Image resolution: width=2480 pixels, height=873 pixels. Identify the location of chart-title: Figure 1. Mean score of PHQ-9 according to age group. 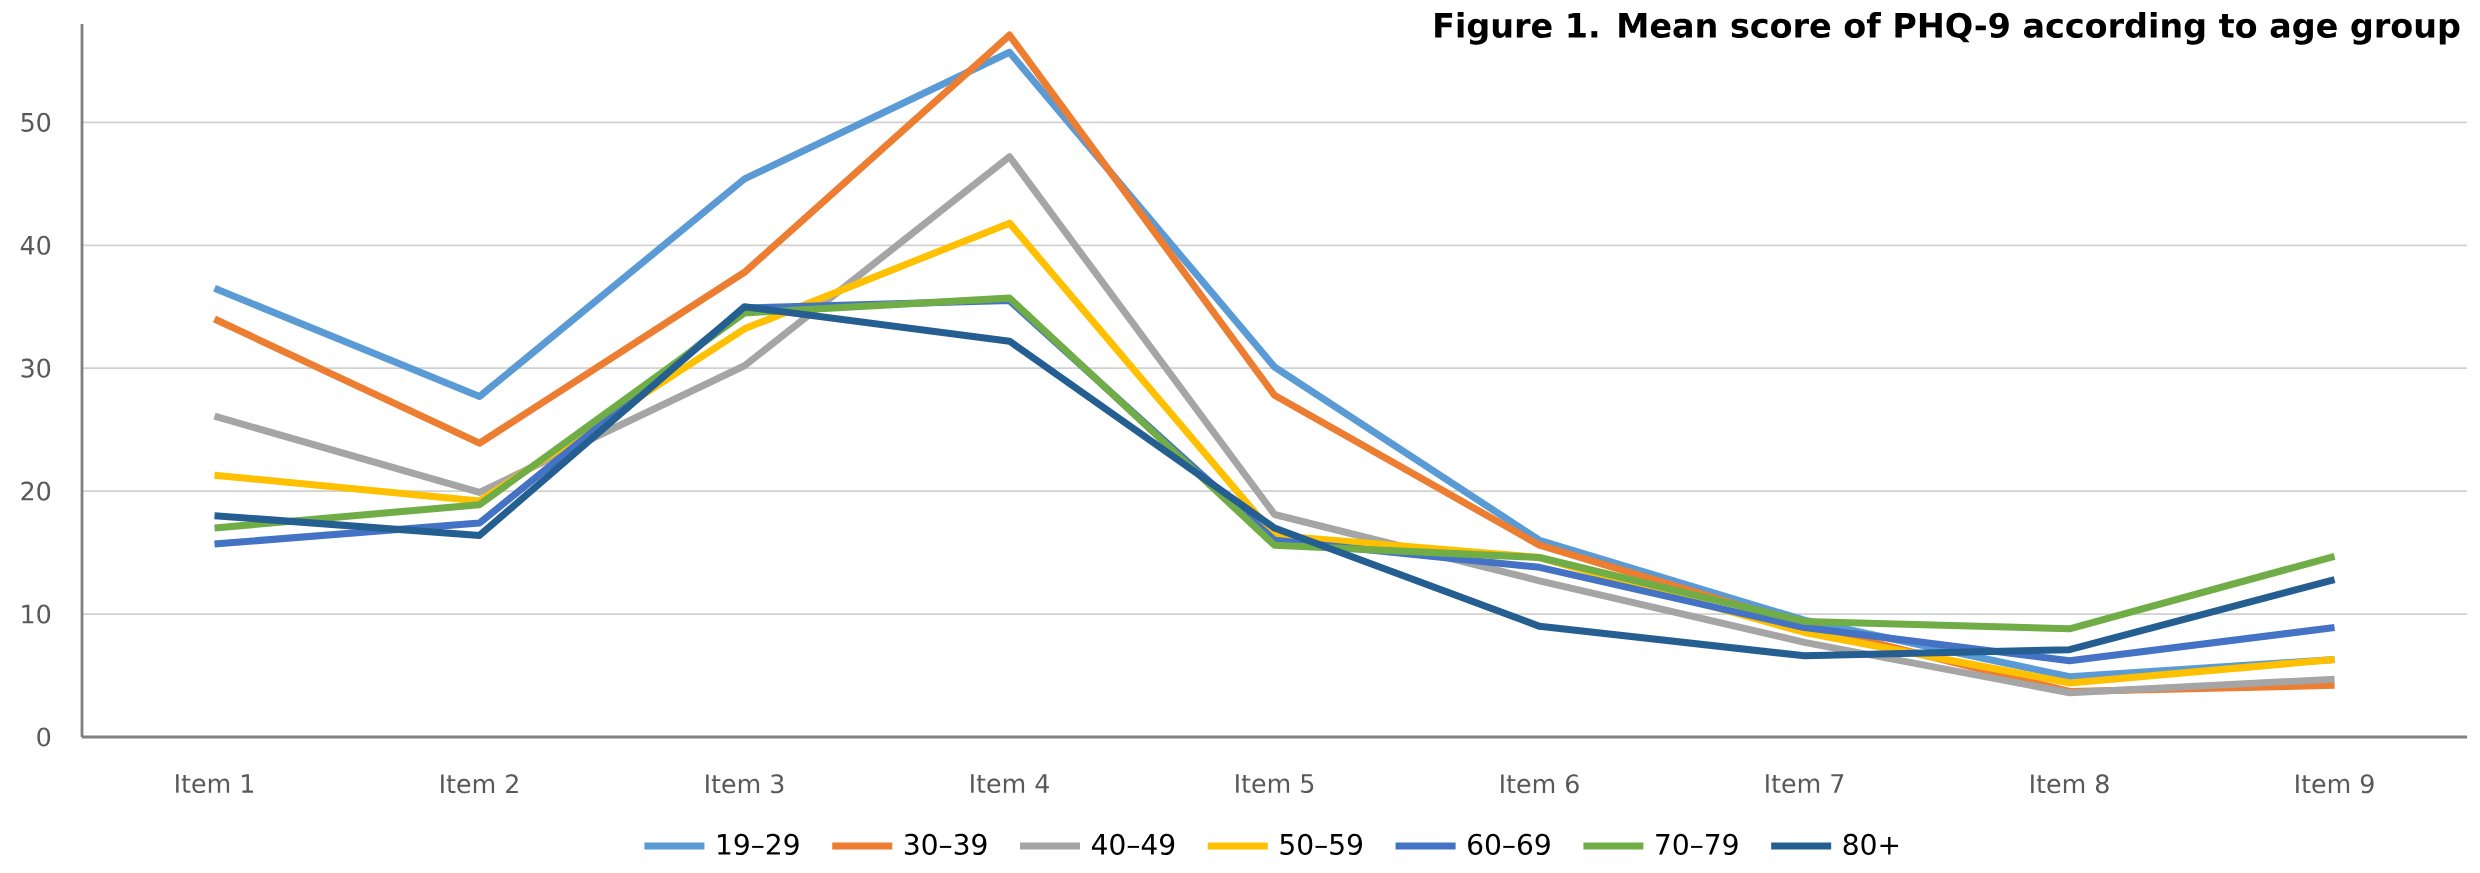
(1947, 28).